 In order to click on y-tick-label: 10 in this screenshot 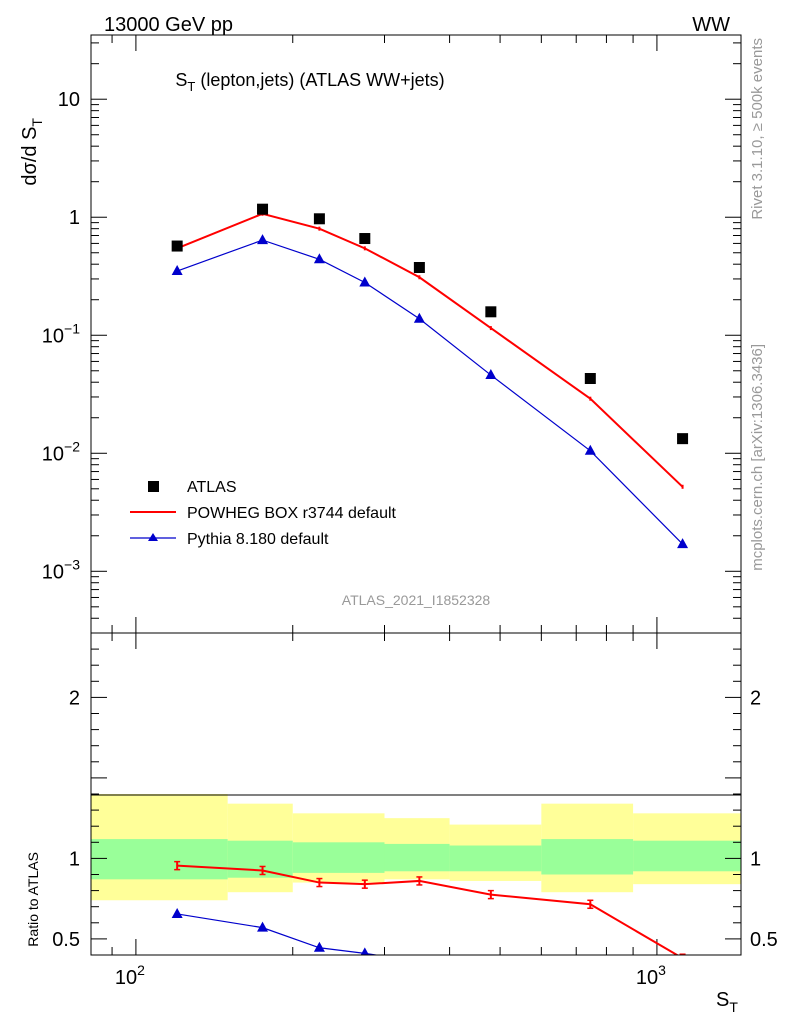, I will do `click(69, 100)`.